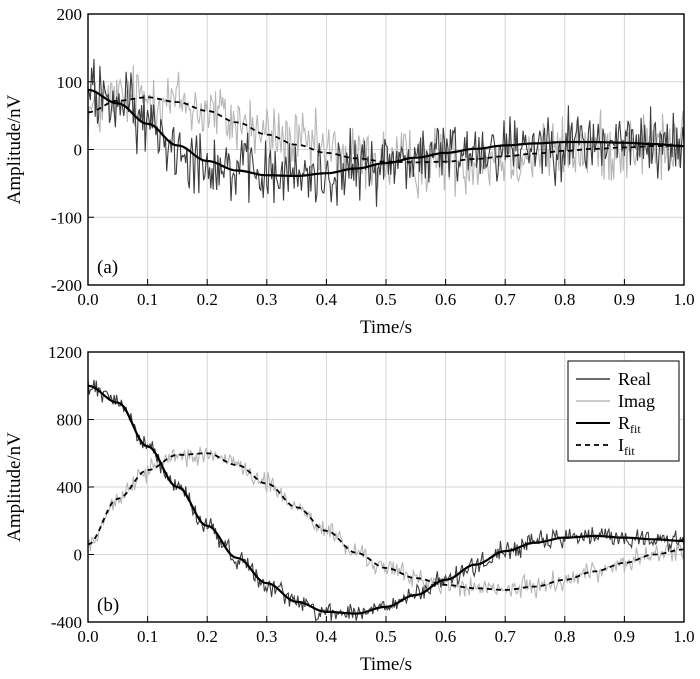 This screenshot has width=700, height=679. I want to click on panel-label: (b), so click(108, 605).